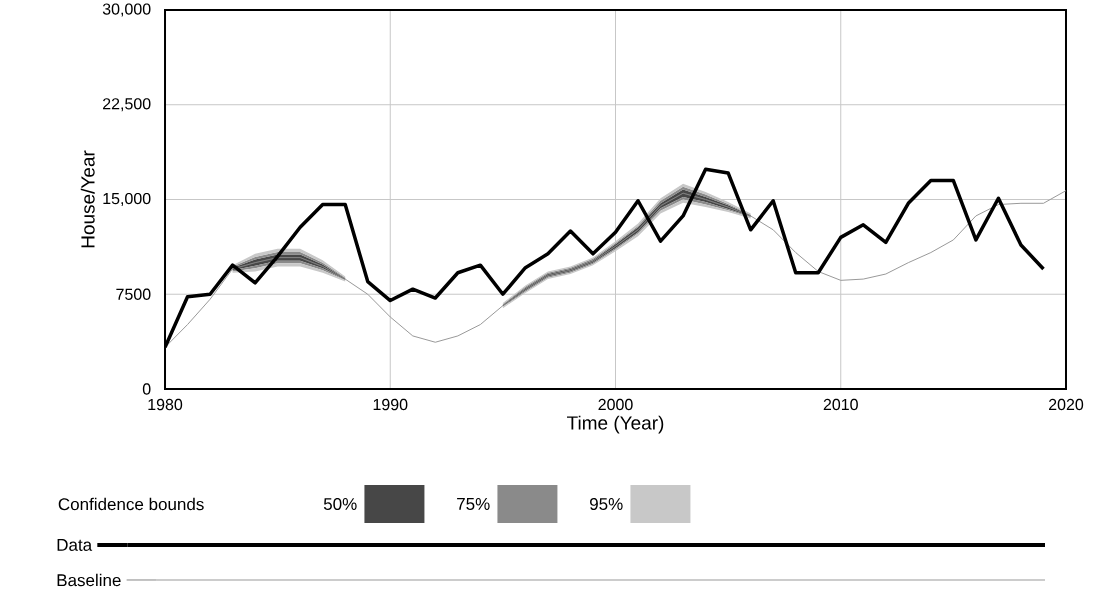 The height and width of the screenshot is (597, 1103). What do you see at coordinates (133, 294) in the screenshot?
I see `y-tick-label: 7500` at bounding box center [133, 294].